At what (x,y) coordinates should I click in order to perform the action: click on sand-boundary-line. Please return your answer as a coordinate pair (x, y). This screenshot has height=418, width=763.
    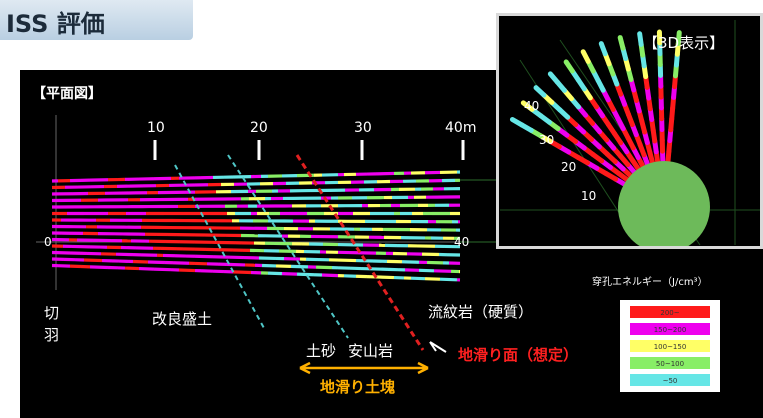
    Looking at the image, I should click on (288, 246).